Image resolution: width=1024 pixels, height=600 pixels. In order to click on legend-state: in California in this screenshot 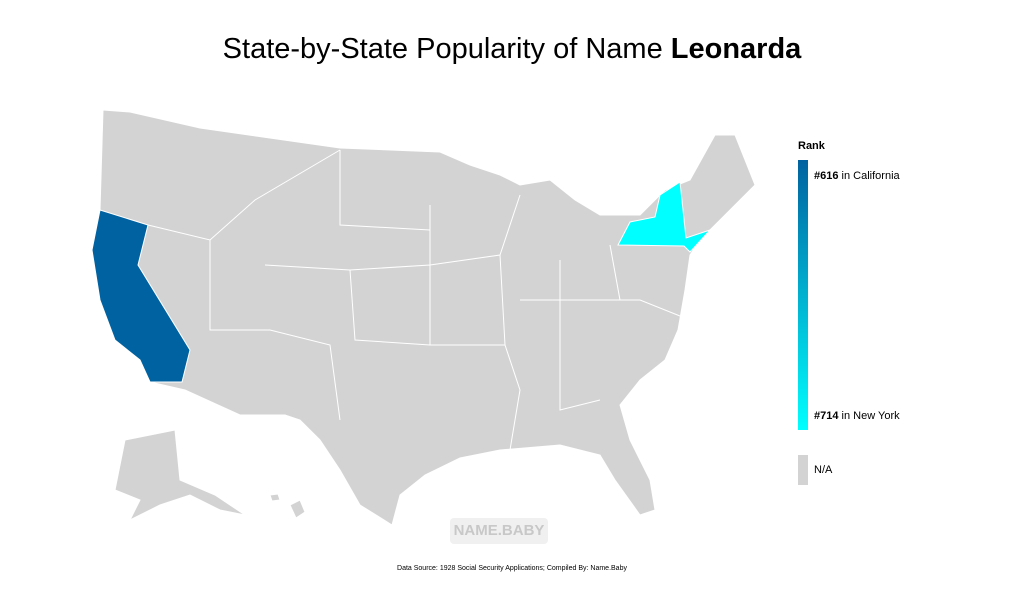, I will do `click(871, 176)`.